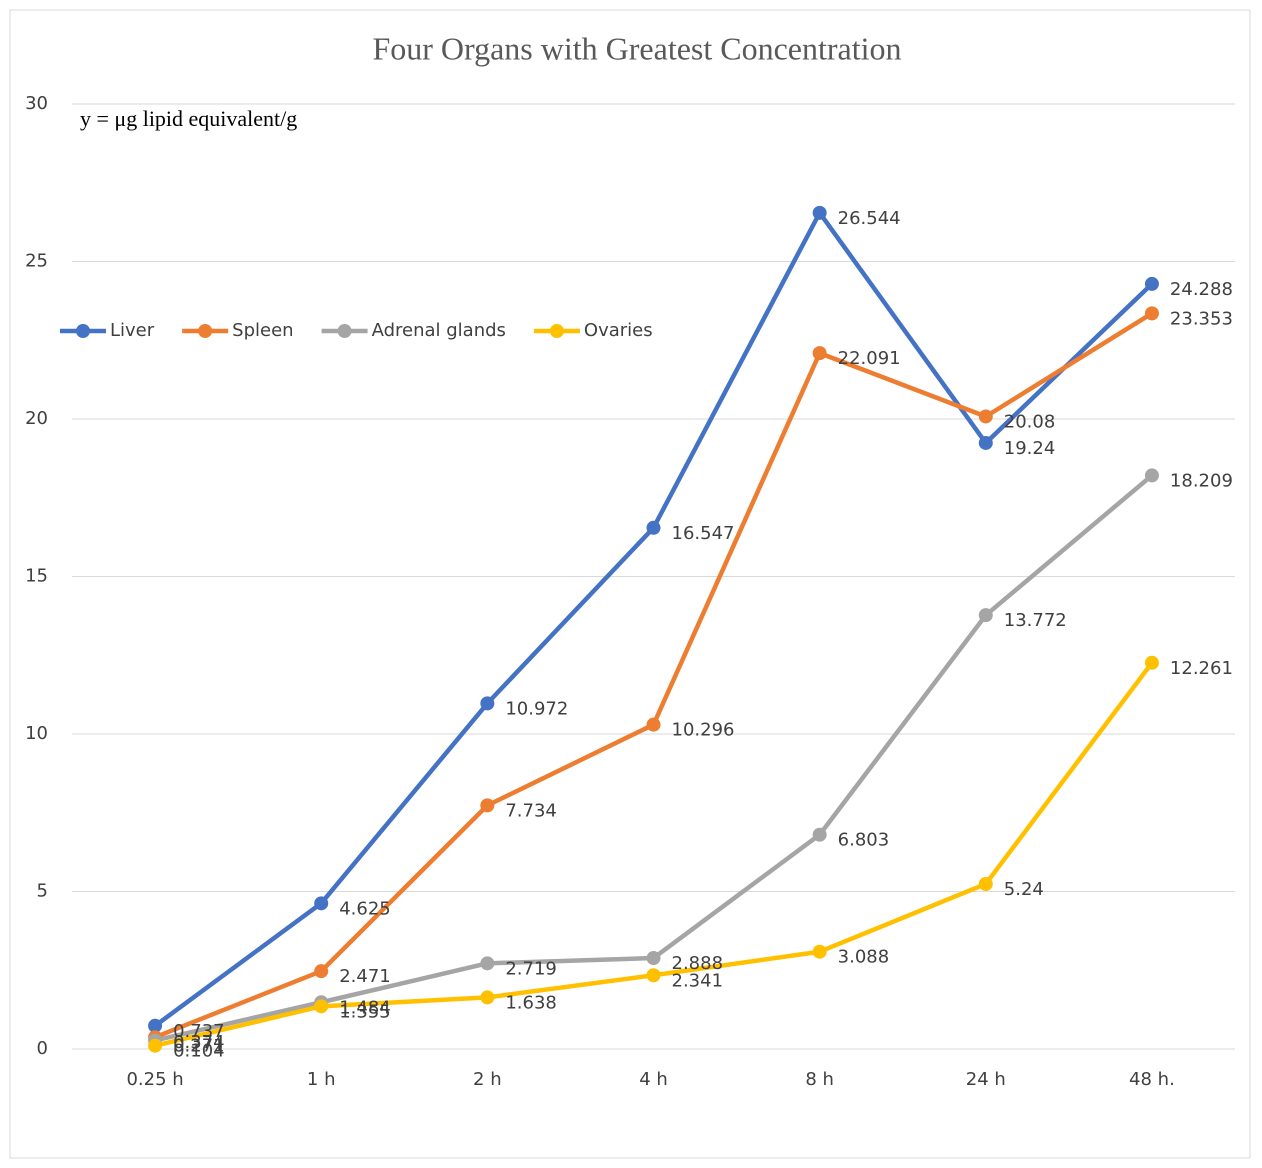 This screenshot has height=1168, width=1262. Describe the element at coordinates (487, 1079) in the screenshot. I see `x-tick-label: 2 h` at that location.